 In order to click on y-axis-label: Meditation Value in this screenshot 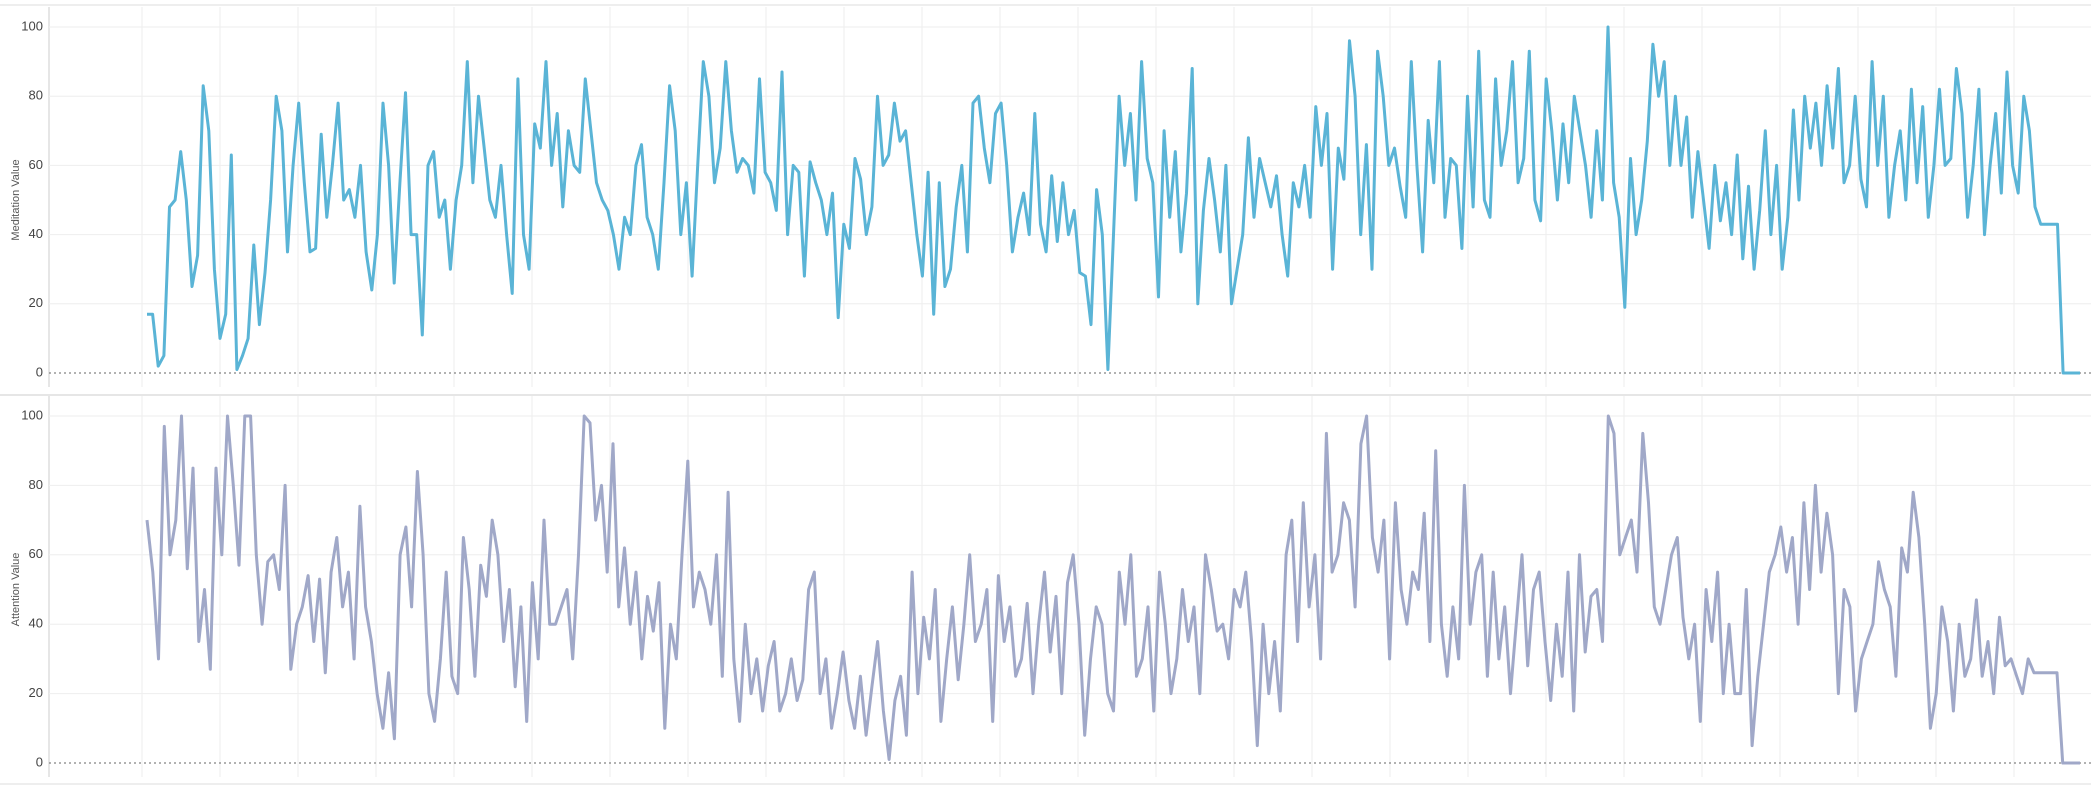, I will do `click(16, 199)`.